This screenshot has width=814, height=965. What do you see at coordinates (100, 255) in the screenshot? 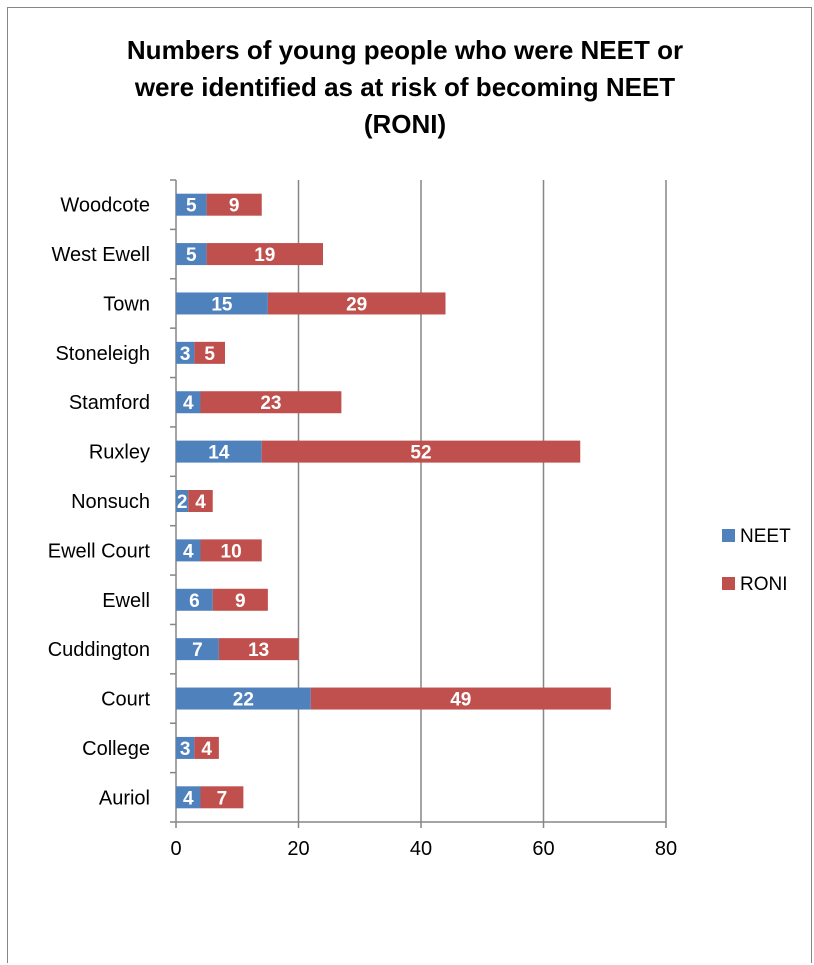
I see `category-label: West Ewell` at bounding box center [100, 255].